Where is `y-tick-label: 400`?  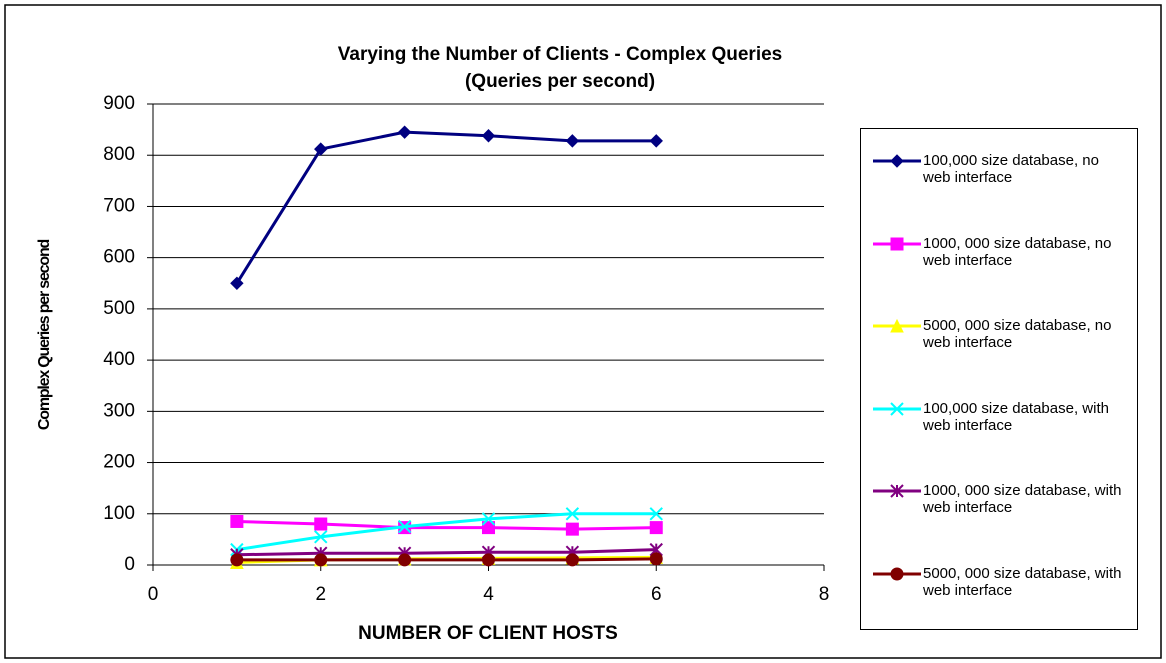
y-tick-label: 400 is located at coordinates (119, 359).